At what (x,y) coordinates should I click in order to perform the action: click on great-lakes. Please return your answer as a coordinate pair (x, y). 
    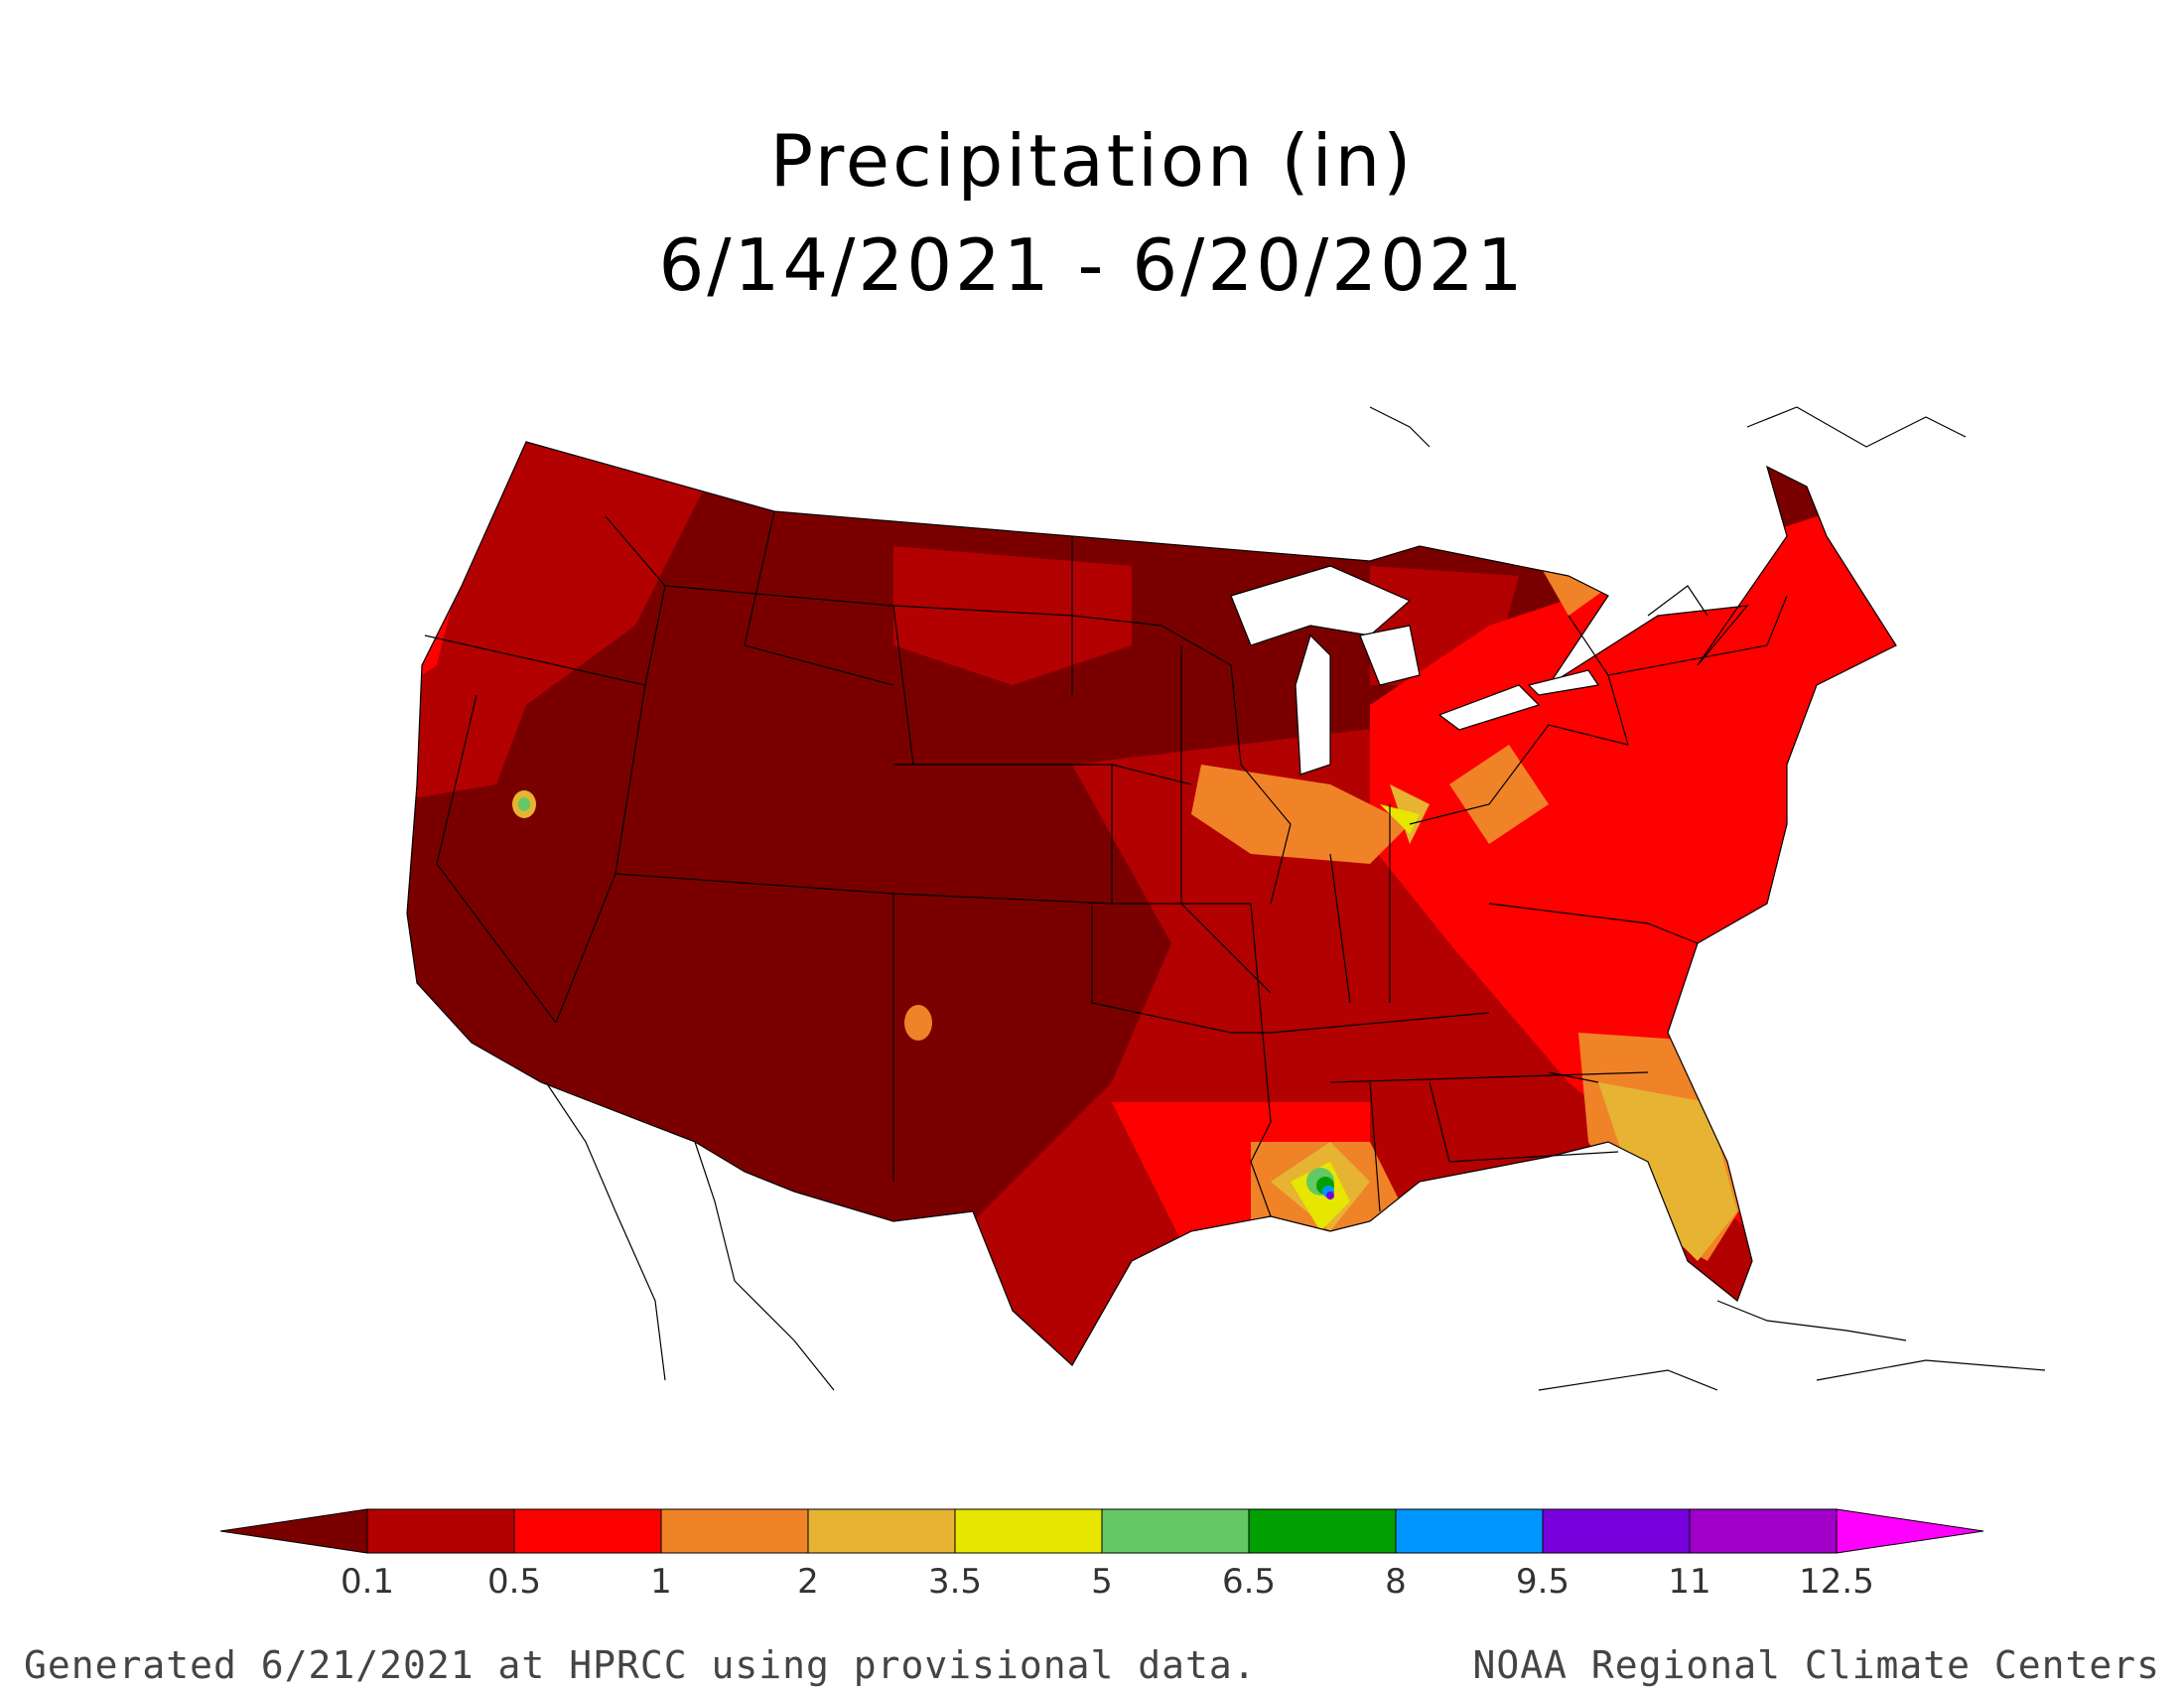
    Looking at the image, I should click on (1415, 670).